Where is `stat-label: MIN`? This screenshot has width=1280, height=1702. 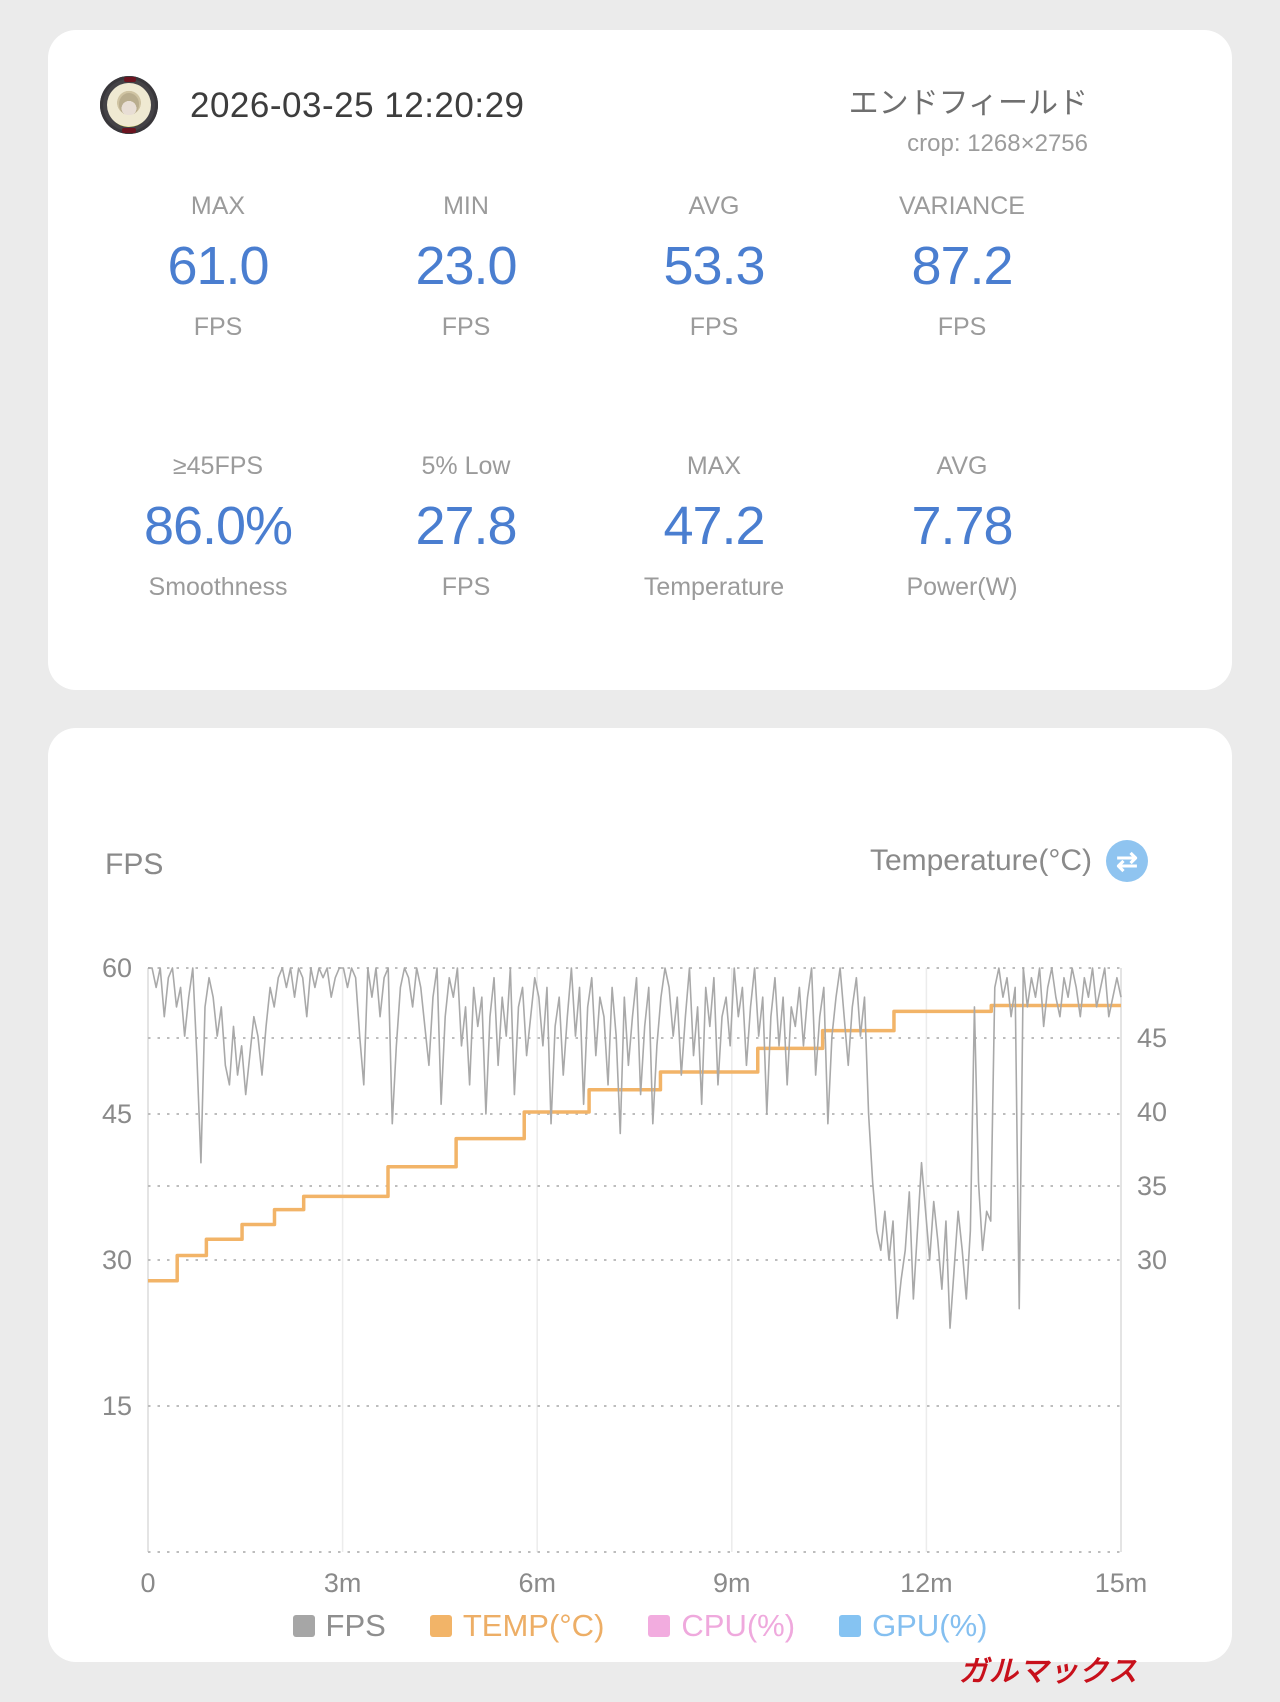 stat-label: MIN is located at coordinates (466, 206).